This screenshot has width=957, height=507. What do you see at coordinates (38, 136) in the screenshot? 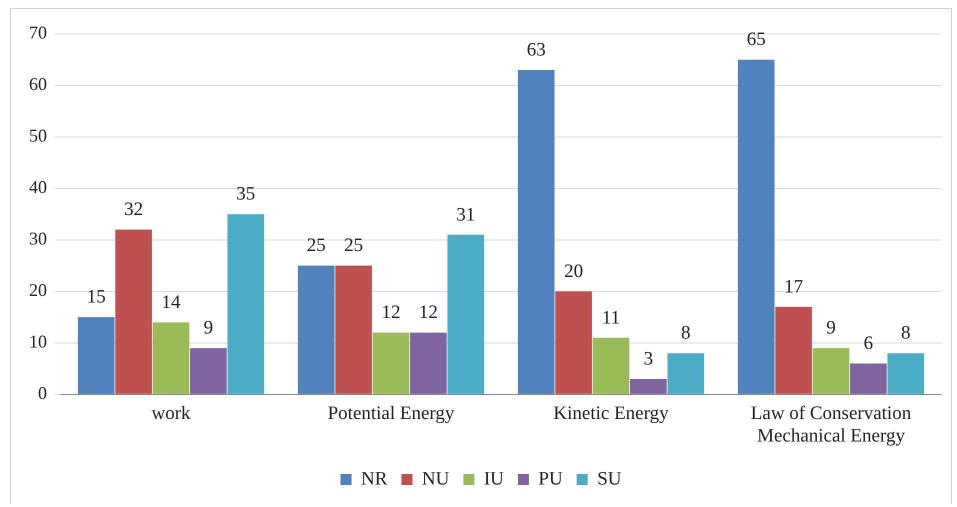
I see `y-tick-label: 50` at bounding box center [38, 136].